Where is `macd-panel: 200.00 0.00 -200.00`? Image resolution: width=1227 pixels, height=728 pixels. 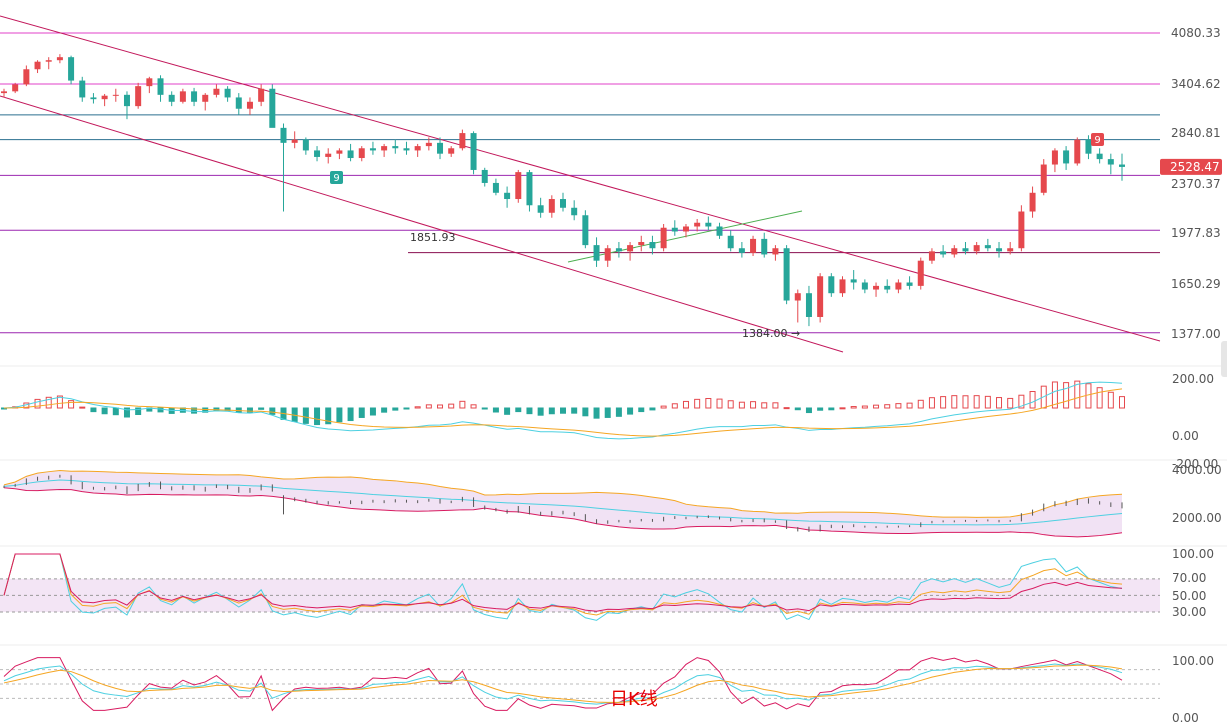
macd-panel: 200.00 0.00 -200.00 is located at coordinates (609, 421).